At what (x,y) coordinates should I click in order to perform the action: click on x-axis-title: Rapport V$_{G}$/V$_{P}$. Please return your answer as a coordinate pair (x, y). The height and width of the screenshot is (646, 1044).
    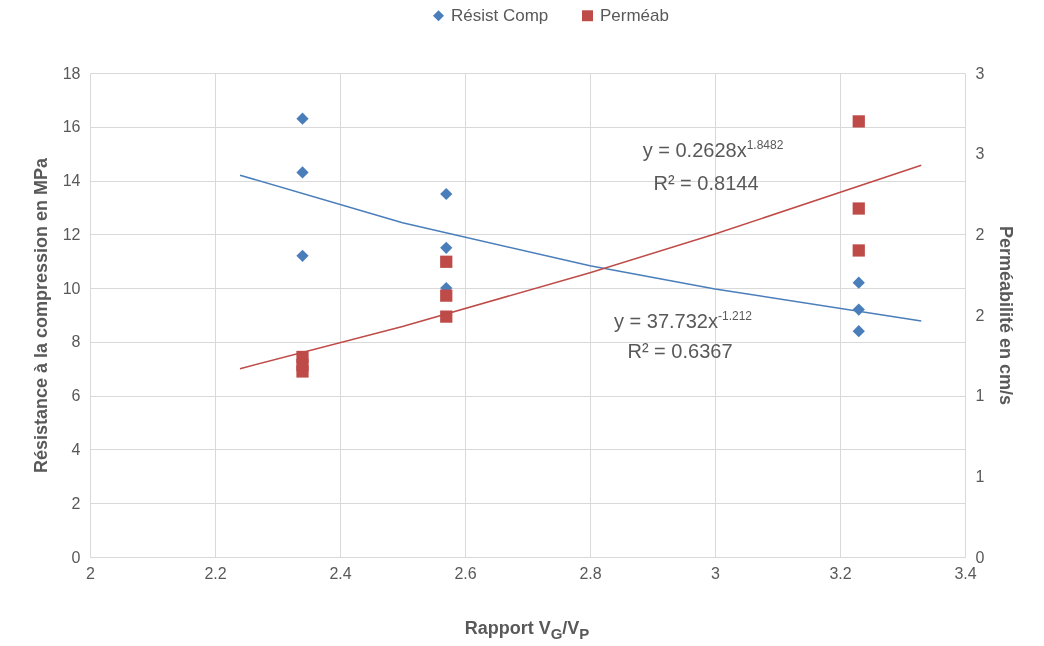
    Looking at the image, I should click on (527, 630).